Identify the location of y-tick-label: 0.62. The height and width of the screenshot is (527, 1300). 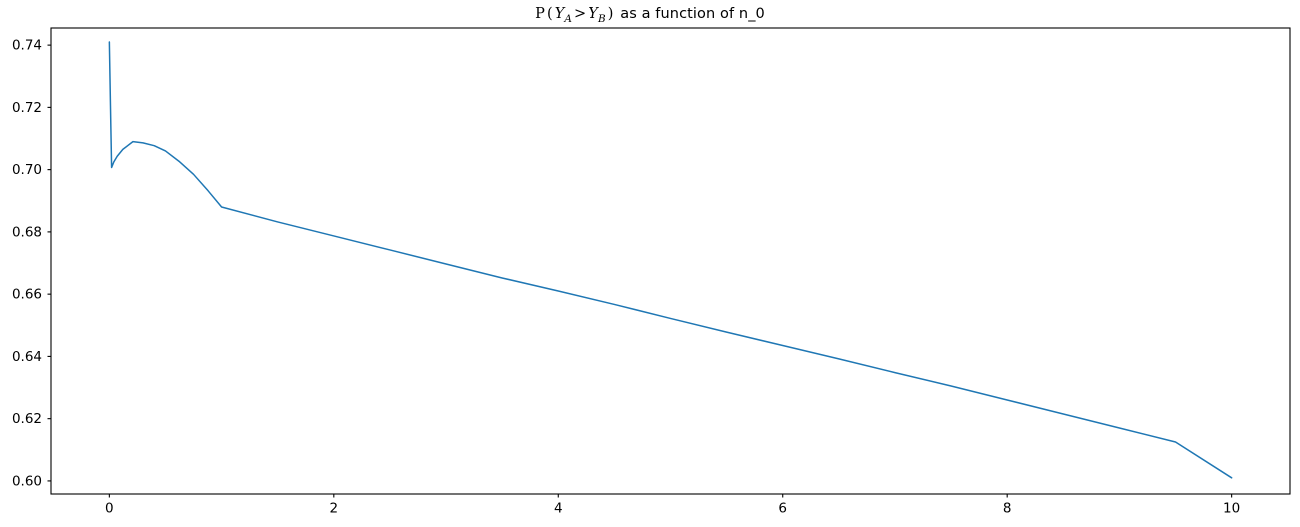
(27, 419).